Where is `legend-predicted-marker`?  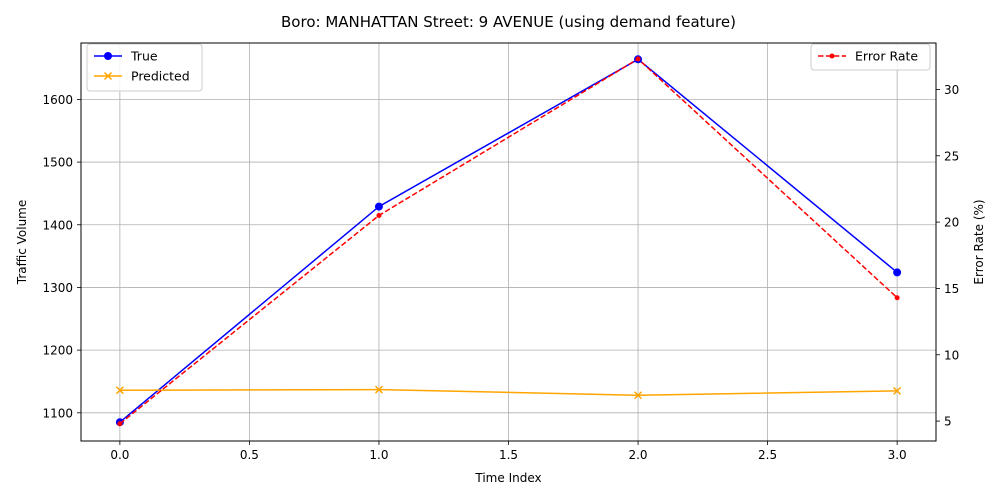 legend-predicted-marker is located at coordinates (108, 76).